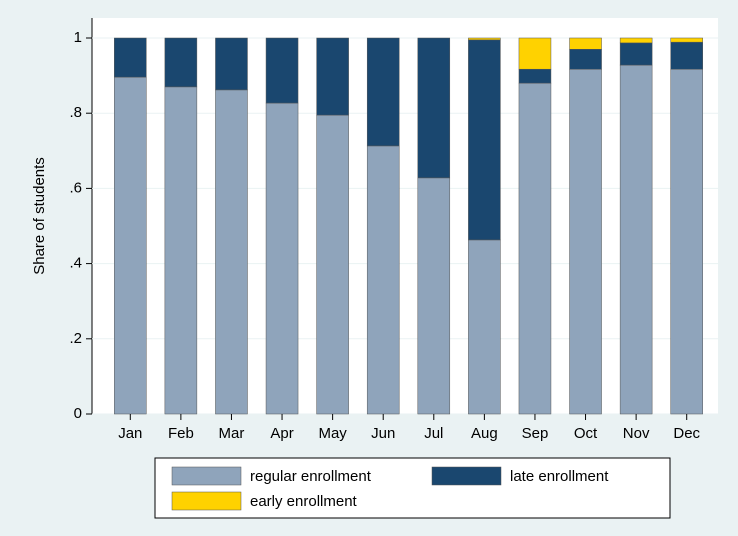 This screenshot has height=536, width=738. Describe the element at coordinates (484, 433) in the screenshot. I see `x-tick-label: Aug` at that location.